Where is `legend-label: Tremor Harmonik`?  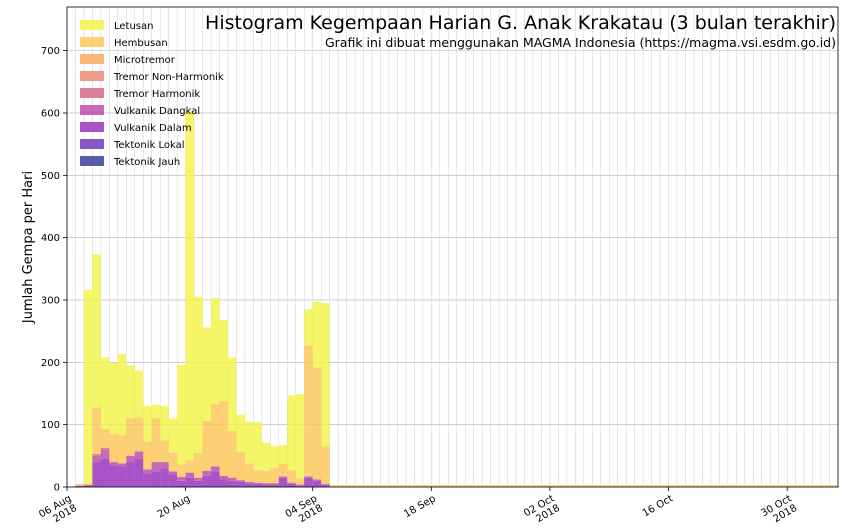
legend-label: Tremor Harmonik is located at coordinates (156, 94).